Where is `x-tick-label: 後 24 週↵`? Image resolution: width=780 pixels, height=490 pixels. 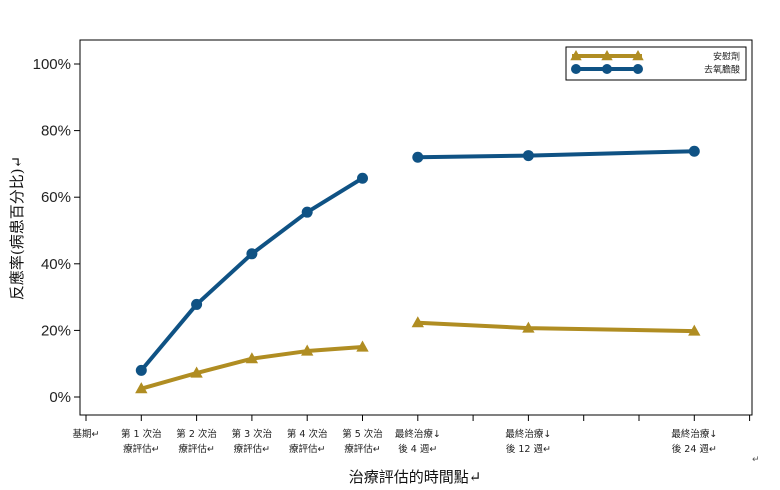
x-tick-label: 後 24 週↵ is located at coordinates (694, 449).